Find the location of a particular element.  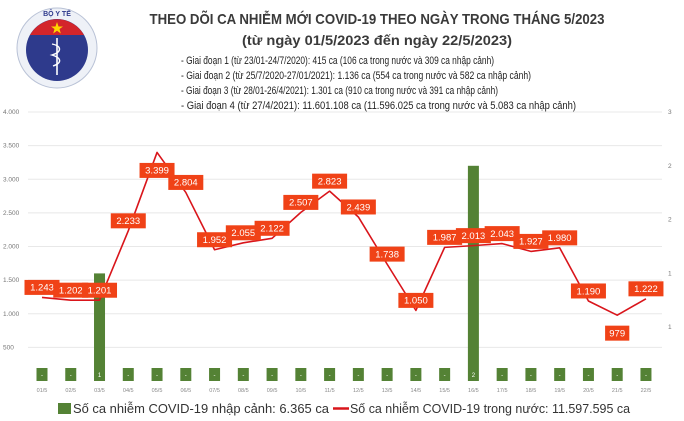

right-tick-label: 3 is located at coordinates (670, 112).